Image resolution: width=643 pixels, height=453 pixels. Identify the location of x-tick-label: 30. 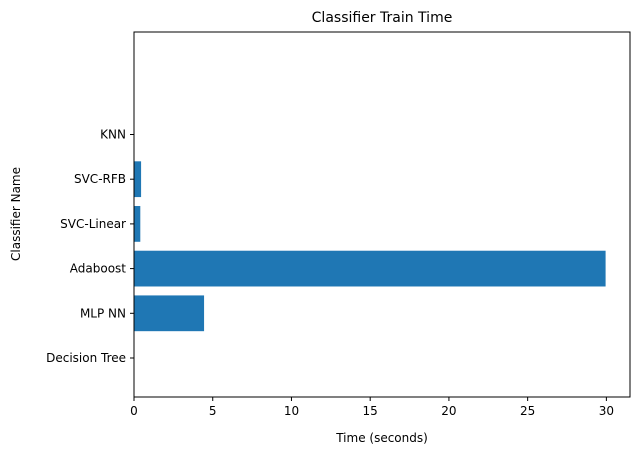
(606, 411).